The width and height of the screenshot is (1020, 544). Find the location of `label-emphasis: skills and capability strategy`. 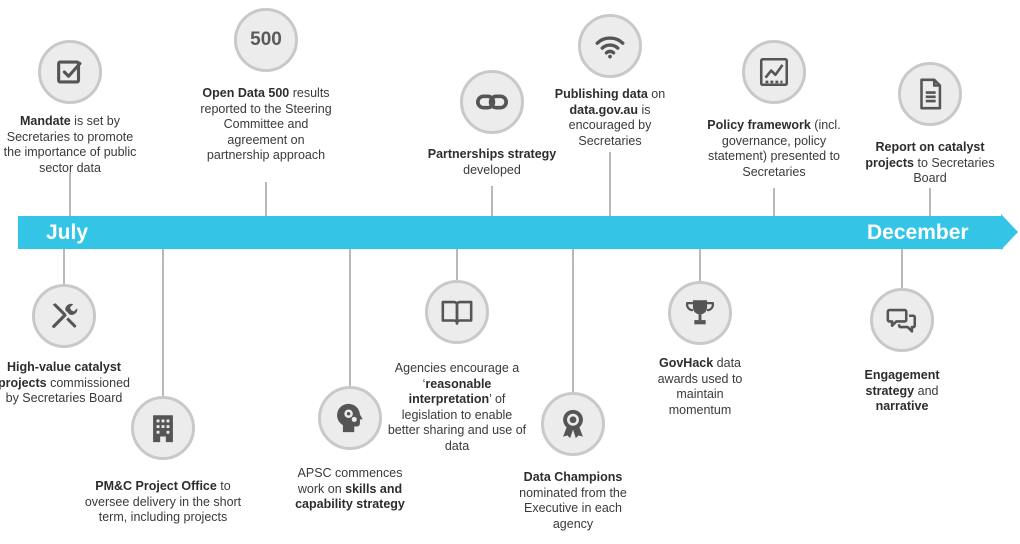

label-emphasis: skills and capability strategy is located at coordinates (350, 496).